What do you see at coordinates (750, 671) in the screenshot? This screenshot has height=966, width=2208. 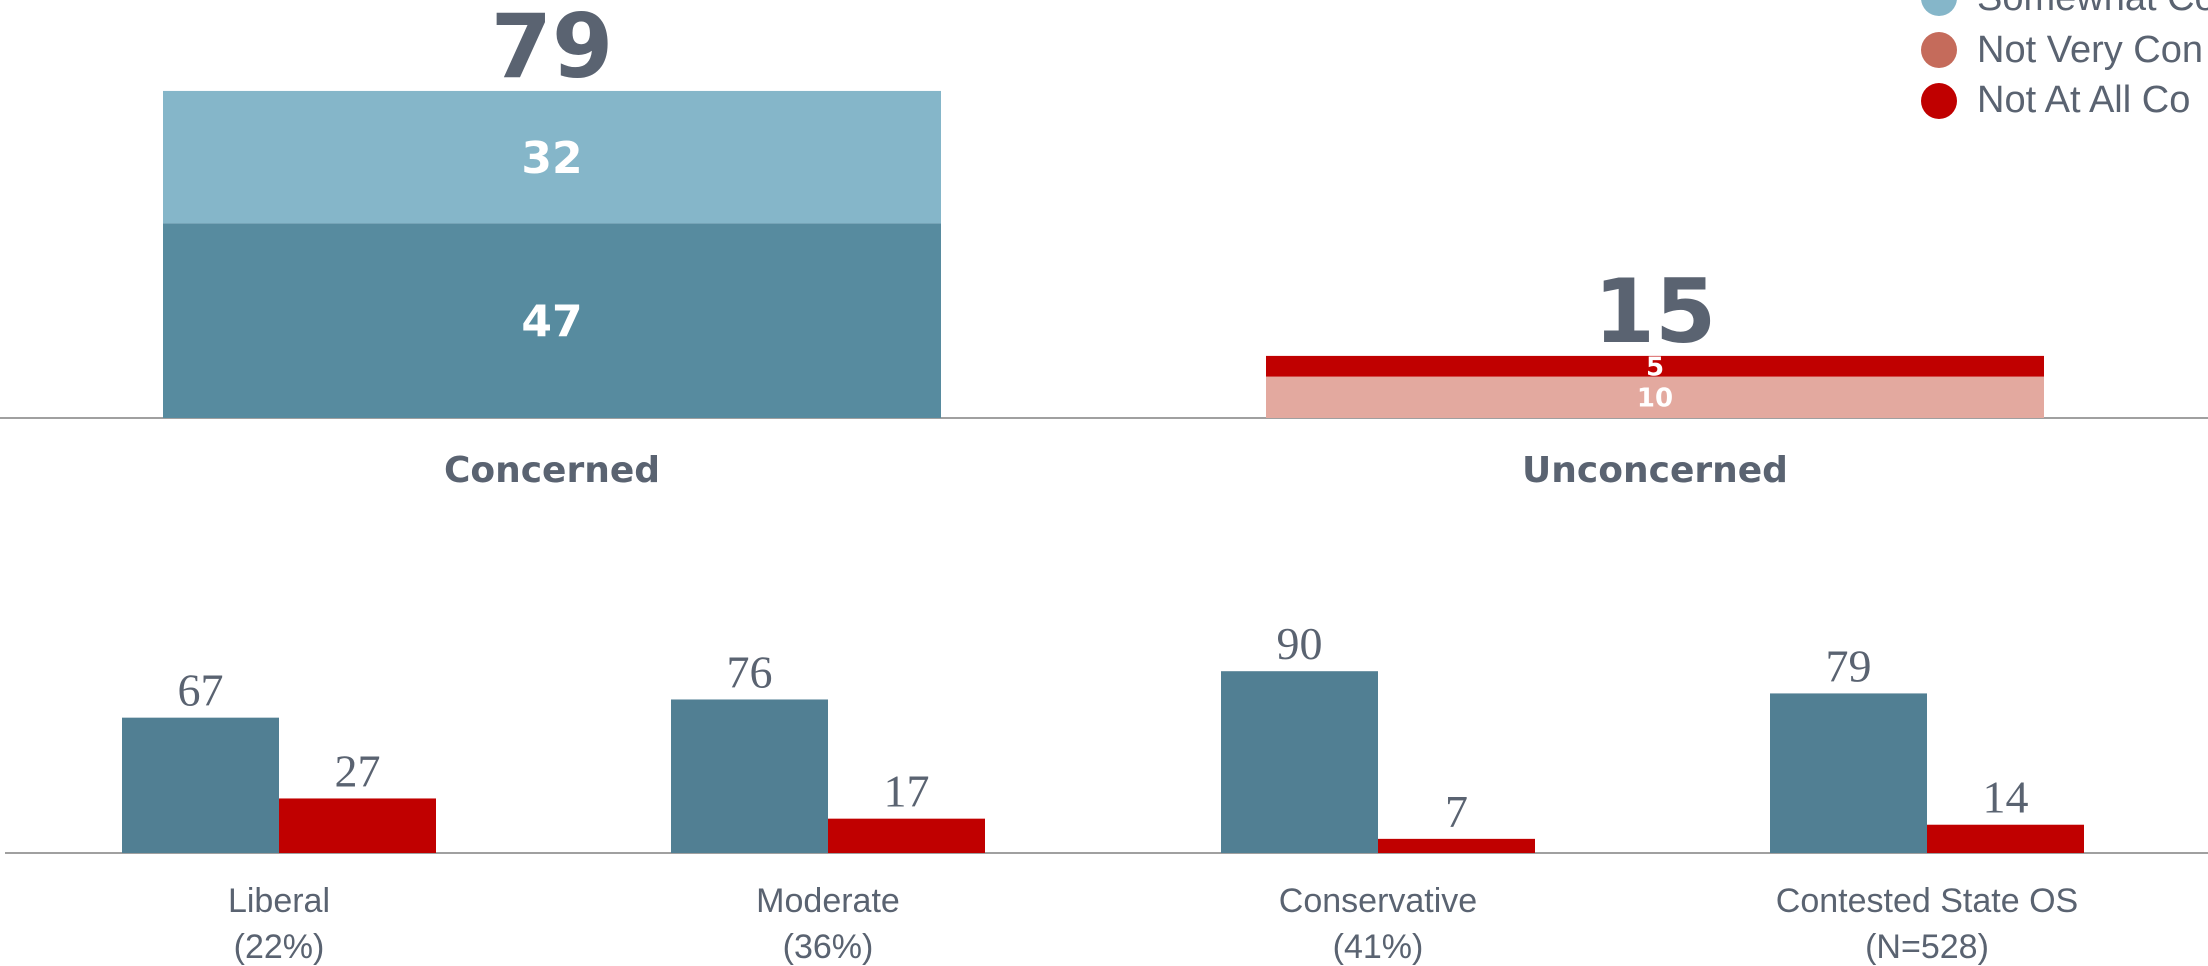 I see `value-label-moderate-concerned: 76` at bounding box center [750, 671].